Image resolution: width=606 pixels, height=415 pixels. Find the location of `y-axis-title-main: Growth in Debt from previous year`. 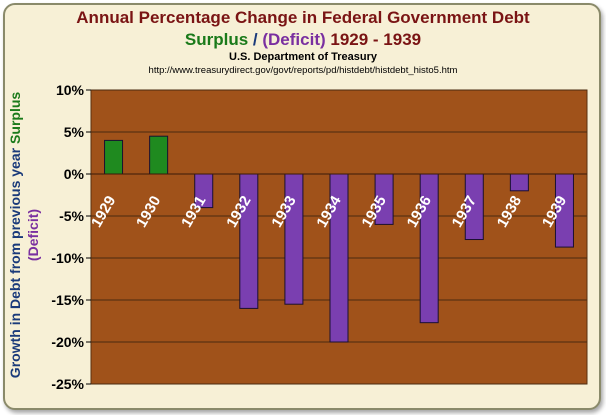

y-axis-title-main: Growth in Debt from previous year is located at coordinates (15, 262).